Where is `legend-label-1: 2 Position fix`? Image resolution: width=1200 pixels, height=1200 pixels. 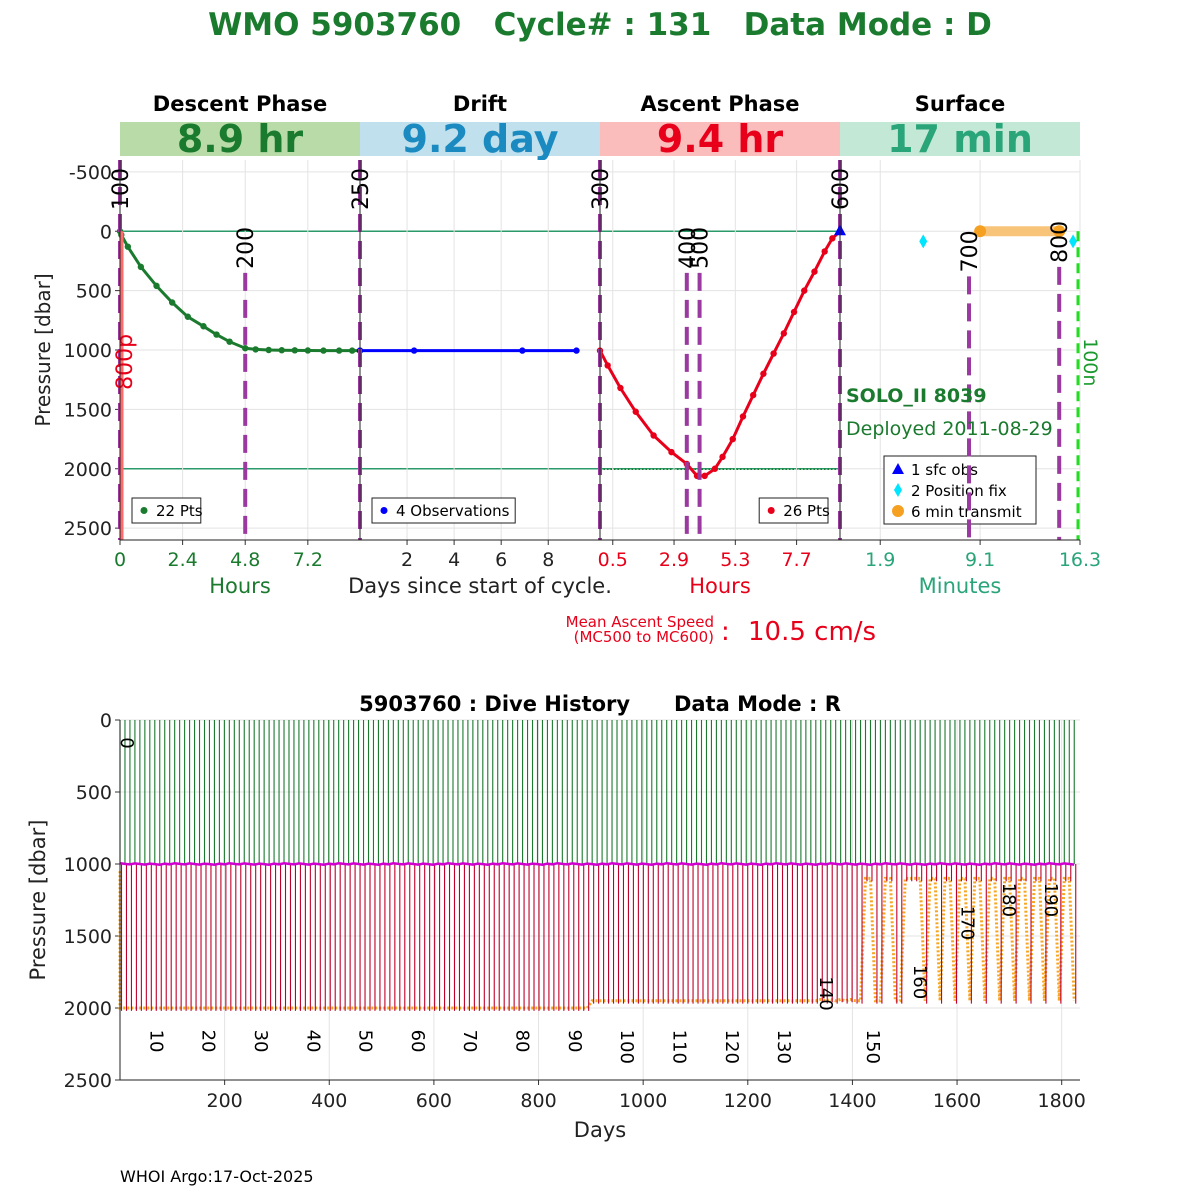 legend-label-1: 2 Position fix is located at coordinates (959, 491).